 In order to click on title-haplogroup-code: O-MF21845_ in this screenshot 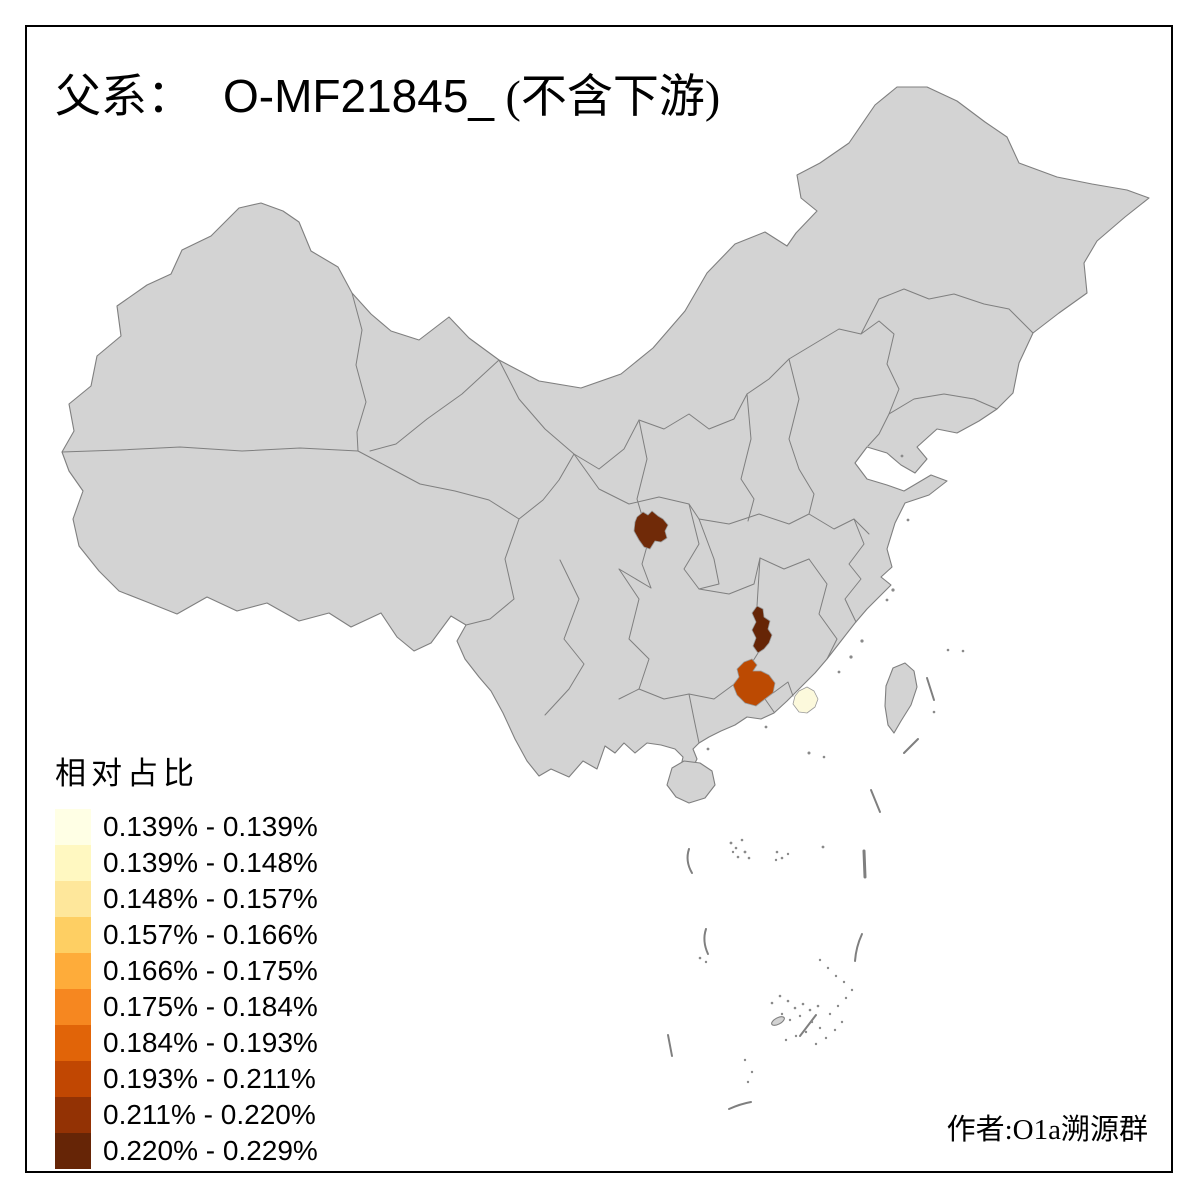, I will do `click(359, 96)`.